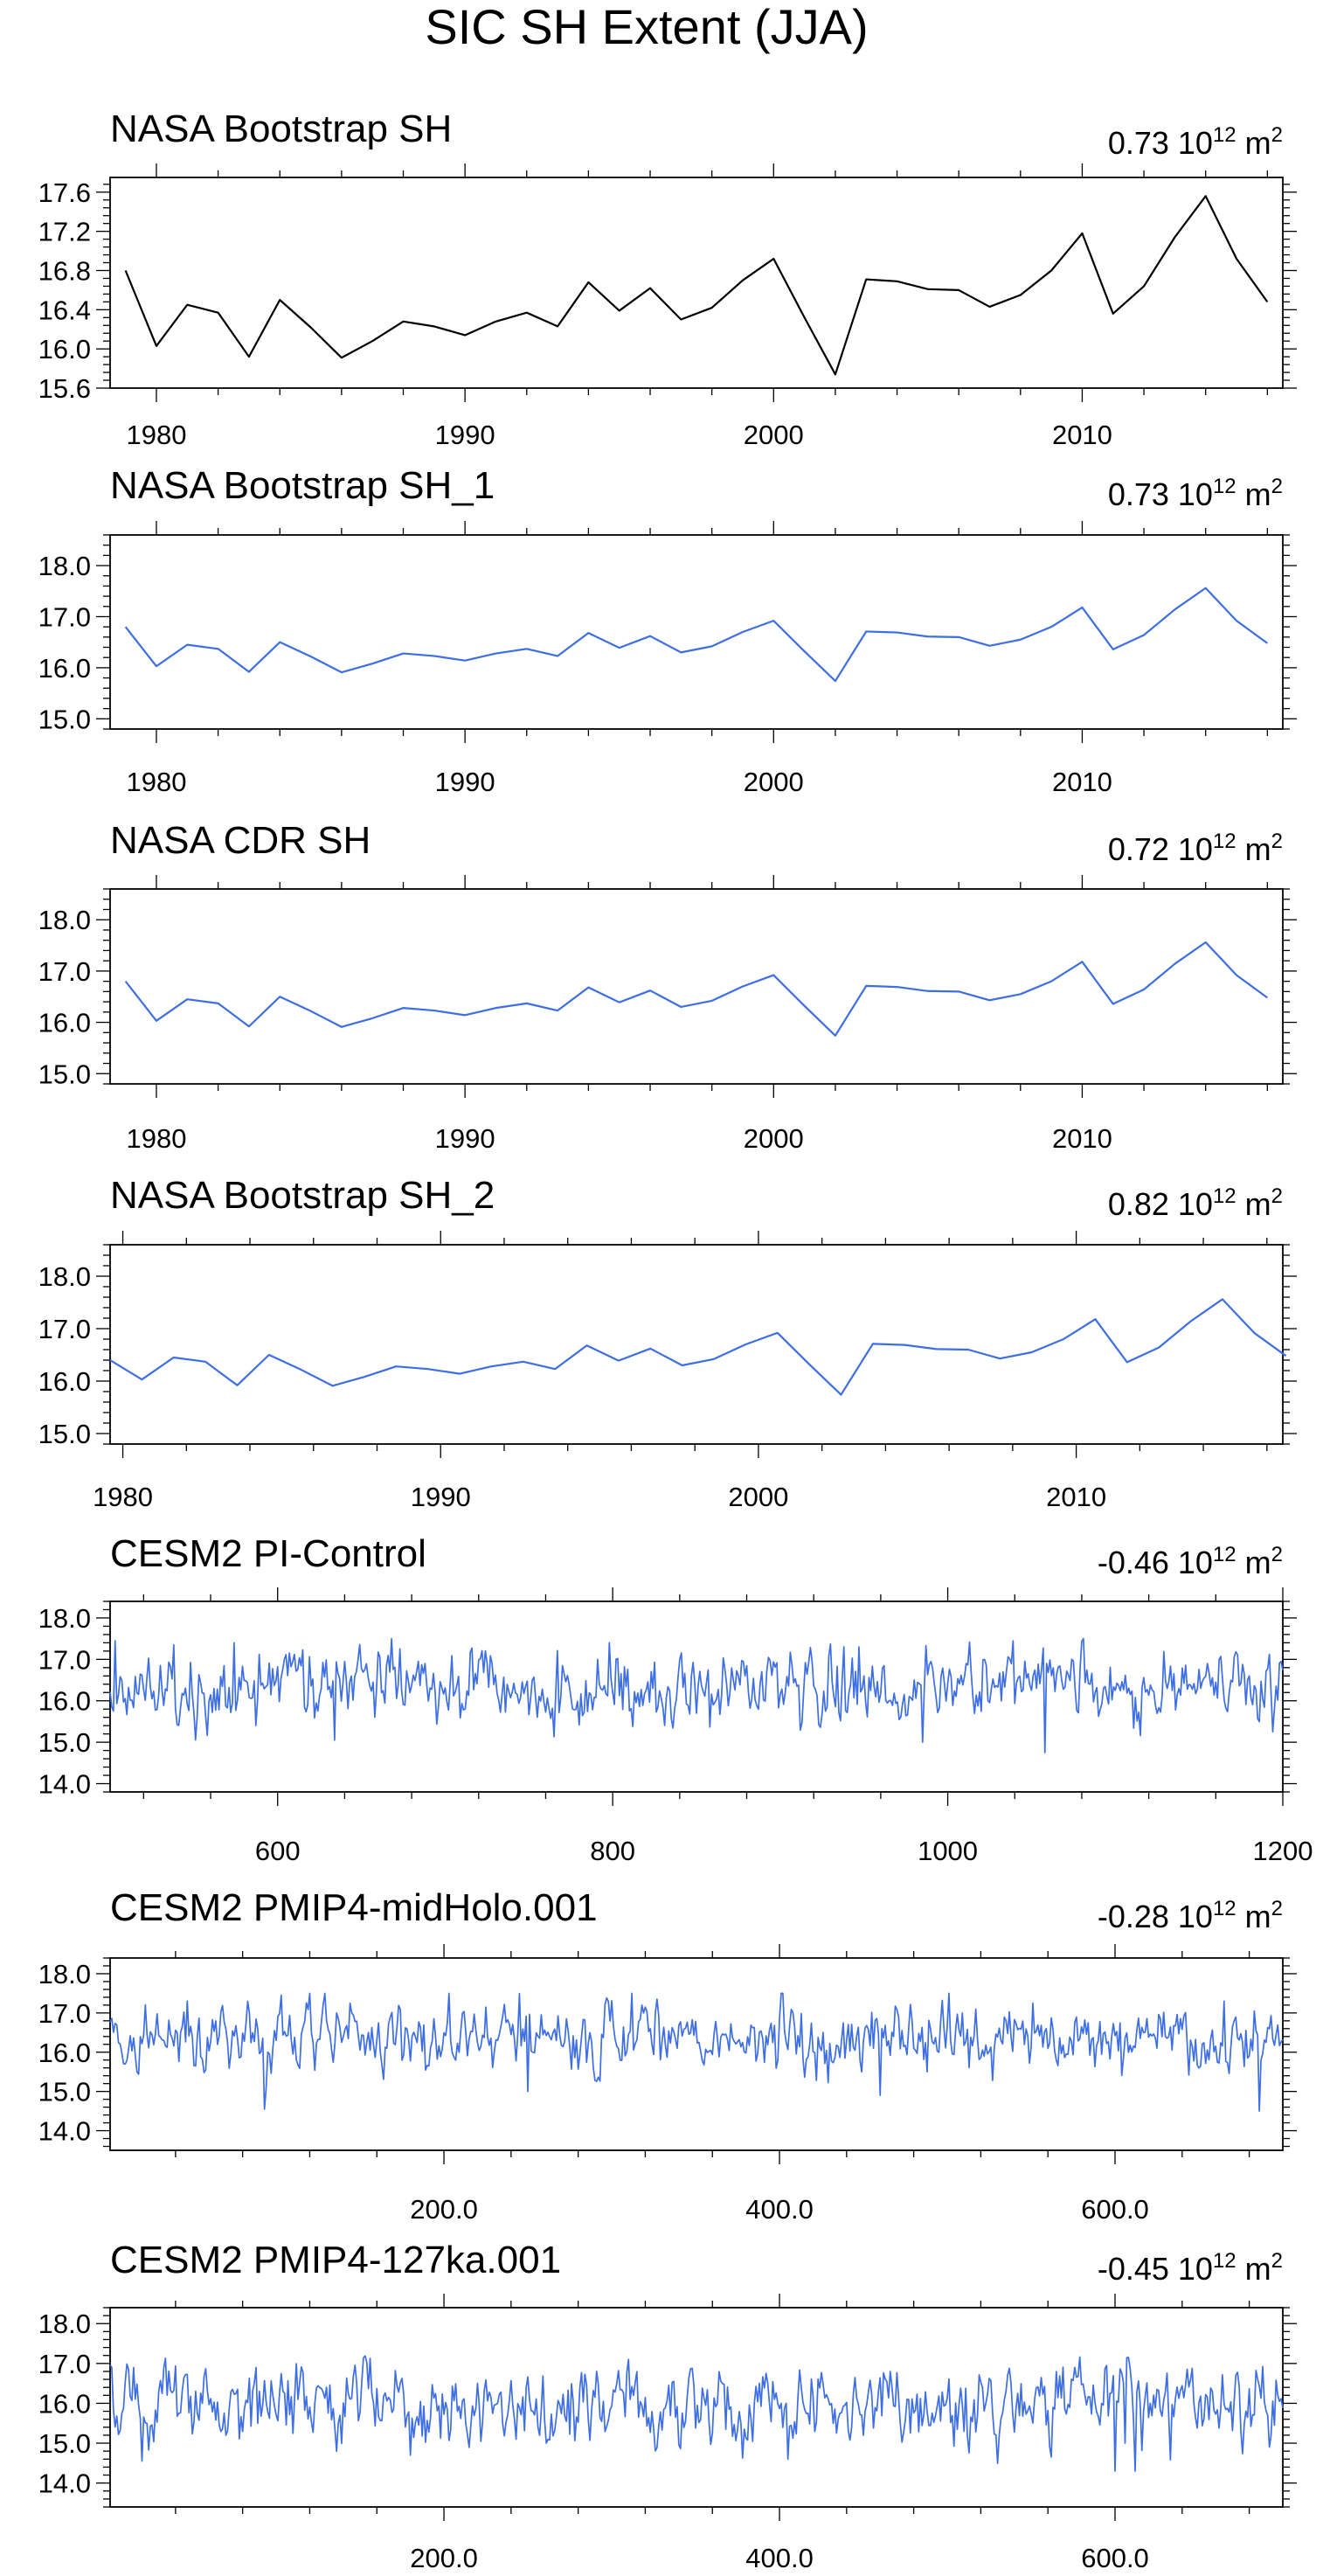 Image resolution: width=1323 pixels, height=2576 pixels. Describe the element at coordinates (241, 841) in the screenshot. I see `panel-title: NASA CDR SH` at that location.